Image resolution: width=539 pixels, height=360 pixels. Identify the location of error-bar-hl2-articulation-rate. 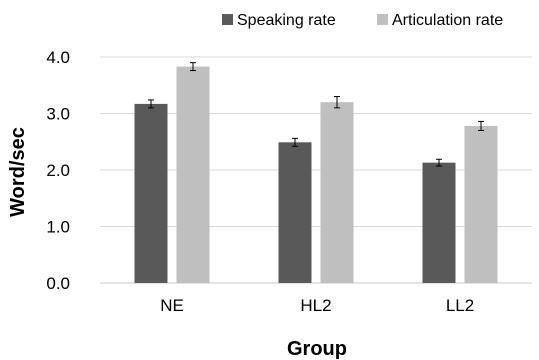
(337, 102).